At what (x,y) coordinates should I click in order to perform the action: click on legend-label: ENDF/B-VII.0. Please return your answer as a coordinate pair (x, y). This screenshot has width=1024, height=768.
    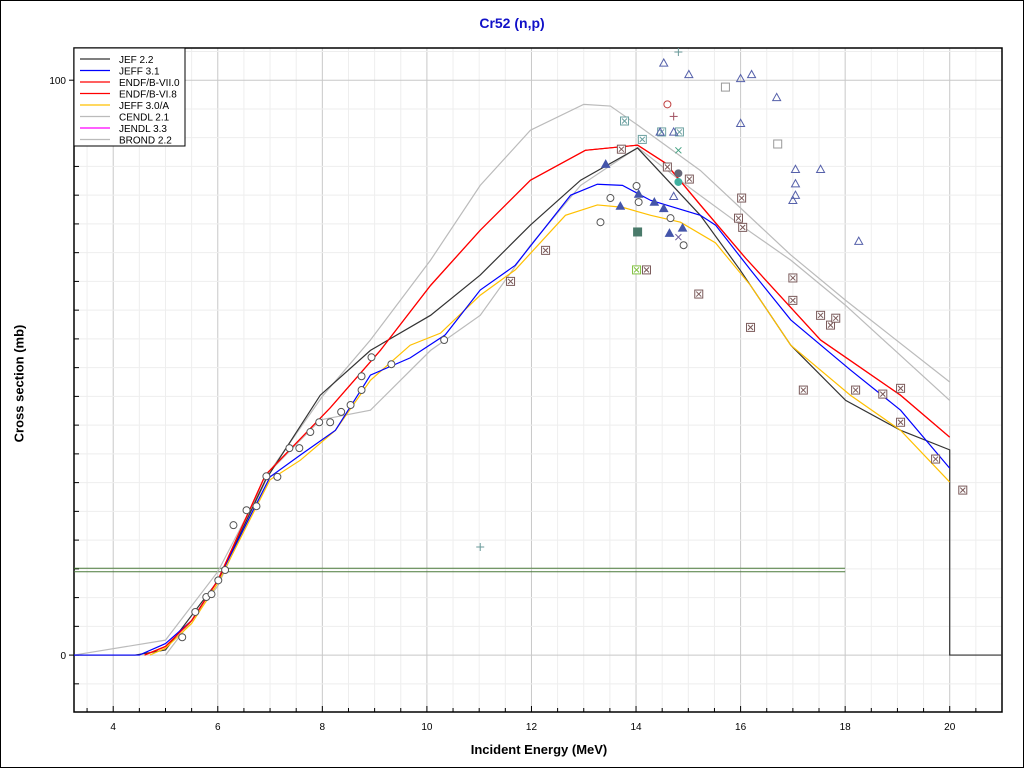
    Looking at the image, I should click on (149, 83).